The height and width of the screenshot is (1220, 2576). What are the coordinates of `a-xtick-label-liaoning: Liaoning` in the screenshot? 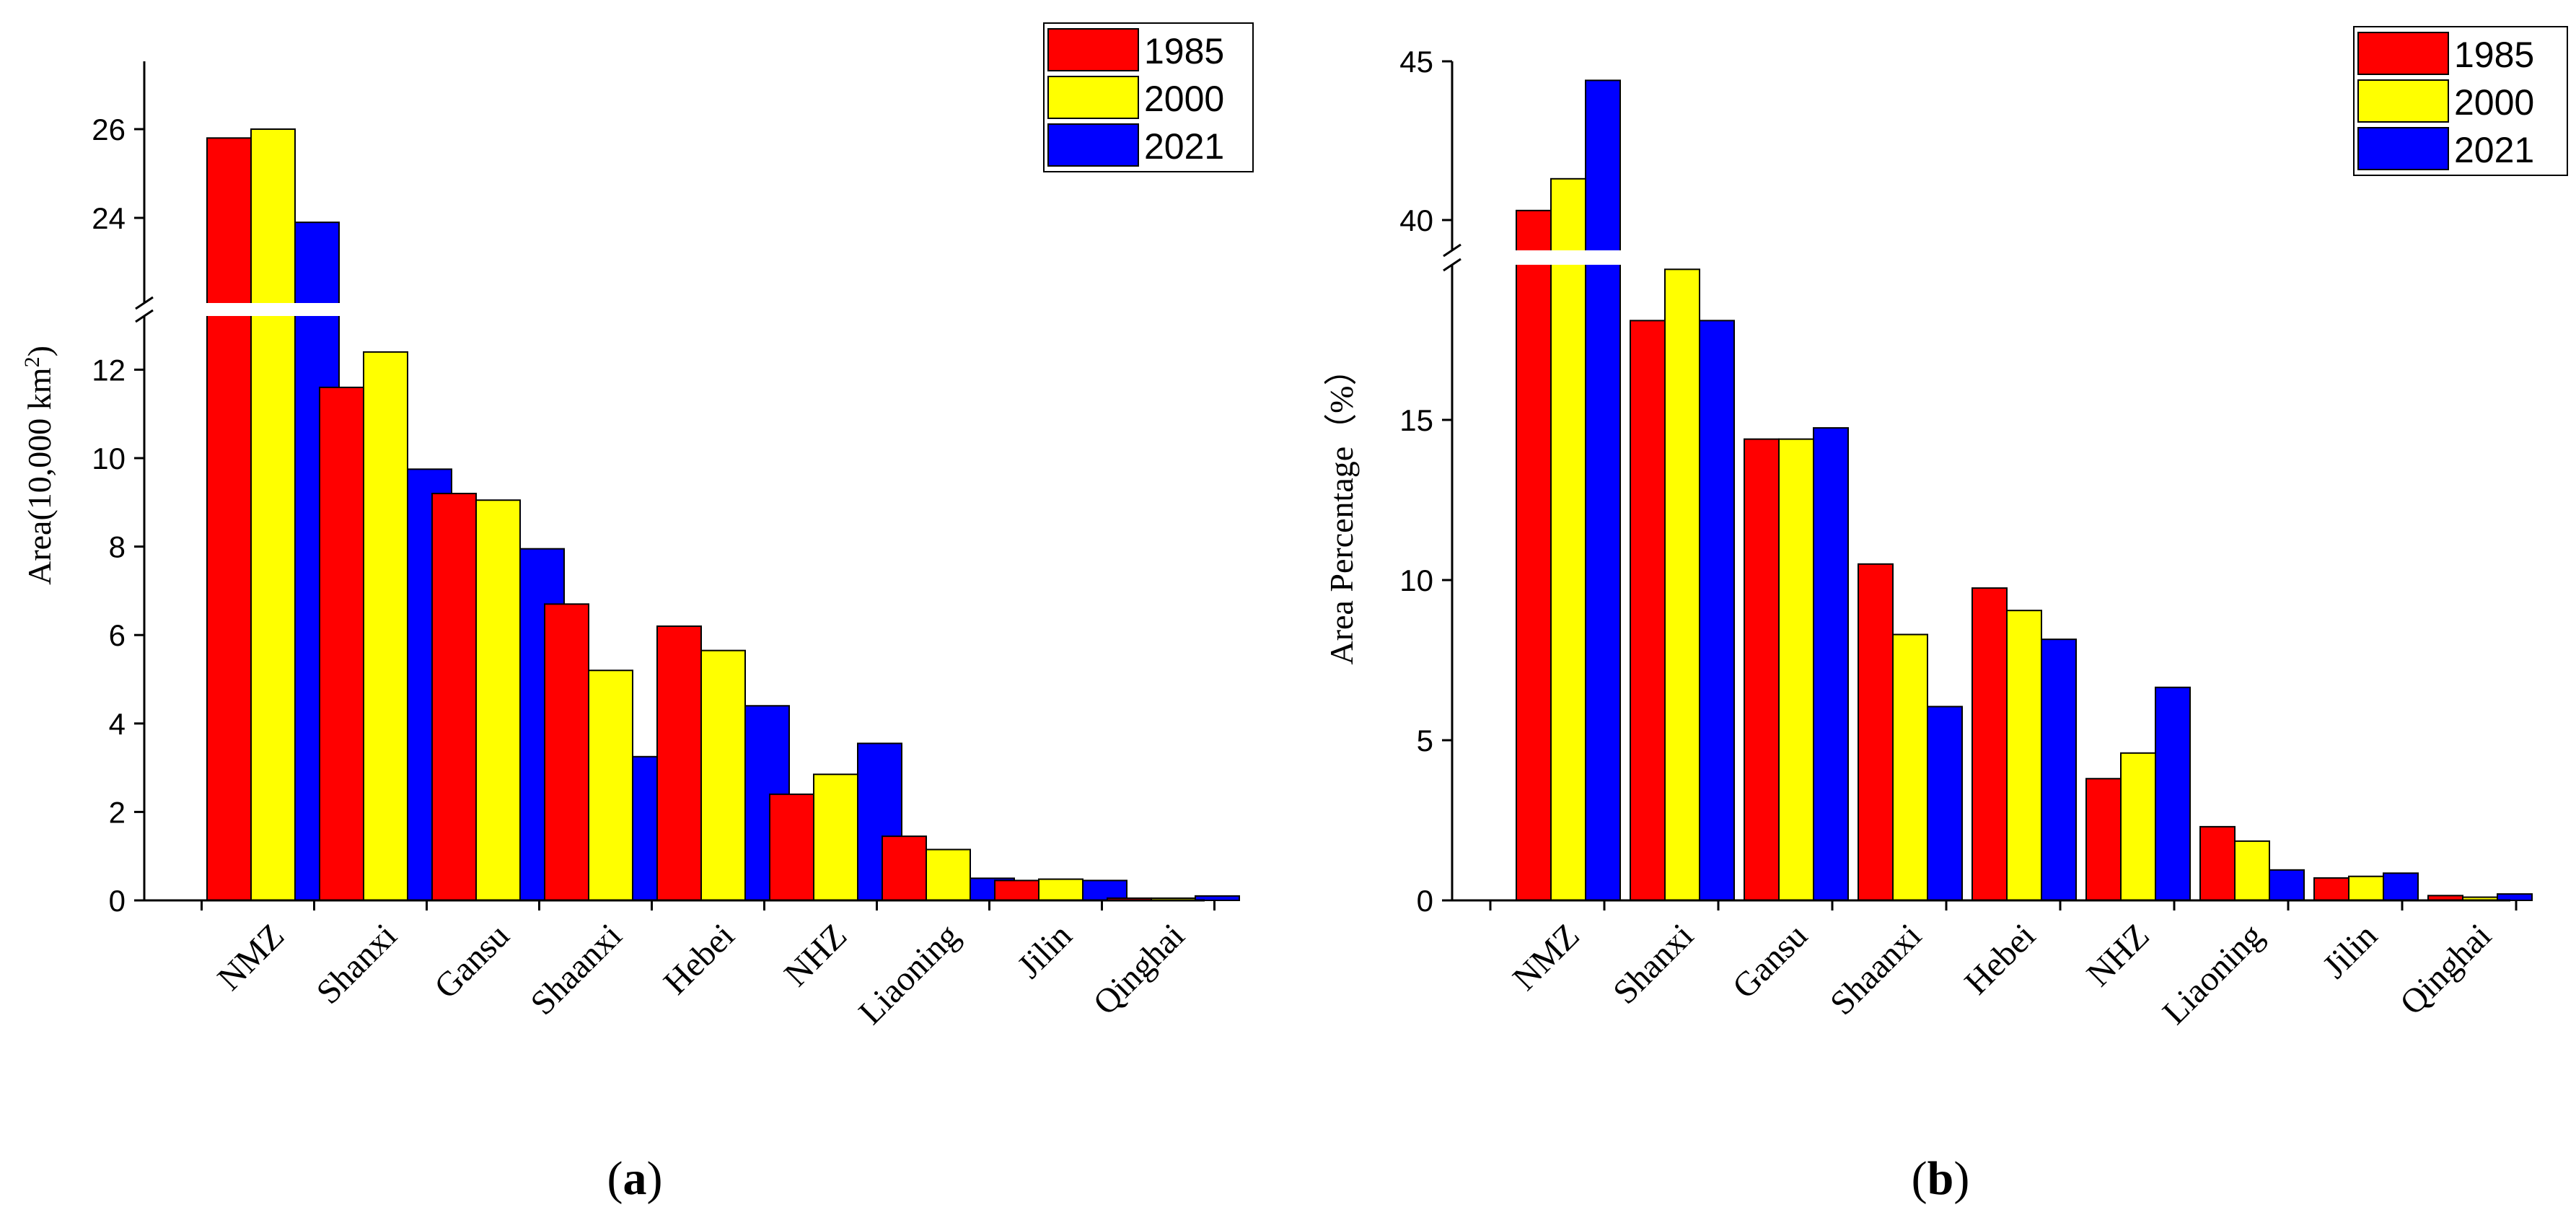 It's located at (909, 974).